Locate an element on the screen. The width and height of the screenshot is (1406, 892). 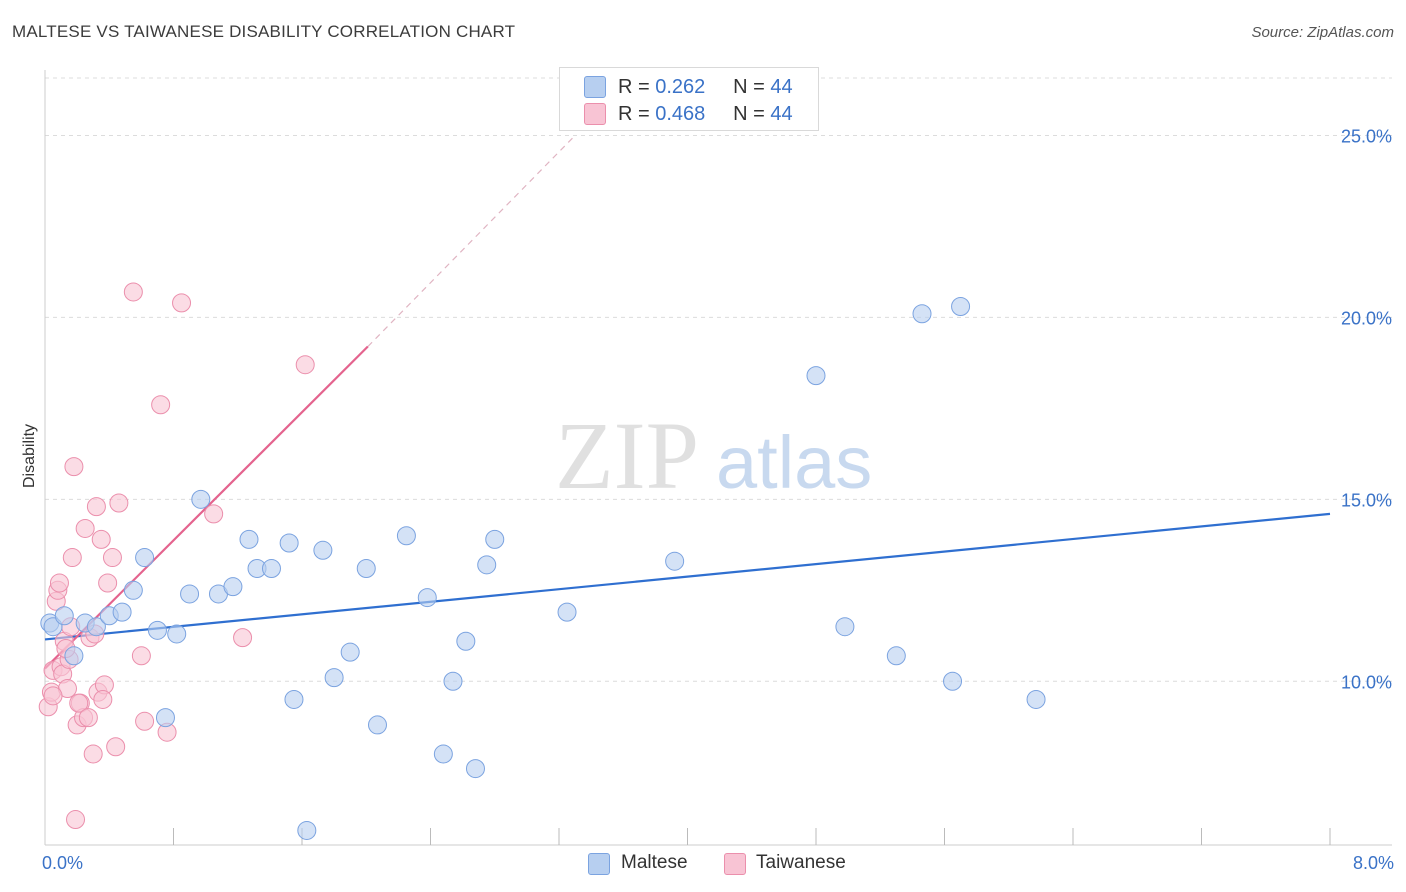
taiwanese-legend-swatch is located at coordinates (735, 864).